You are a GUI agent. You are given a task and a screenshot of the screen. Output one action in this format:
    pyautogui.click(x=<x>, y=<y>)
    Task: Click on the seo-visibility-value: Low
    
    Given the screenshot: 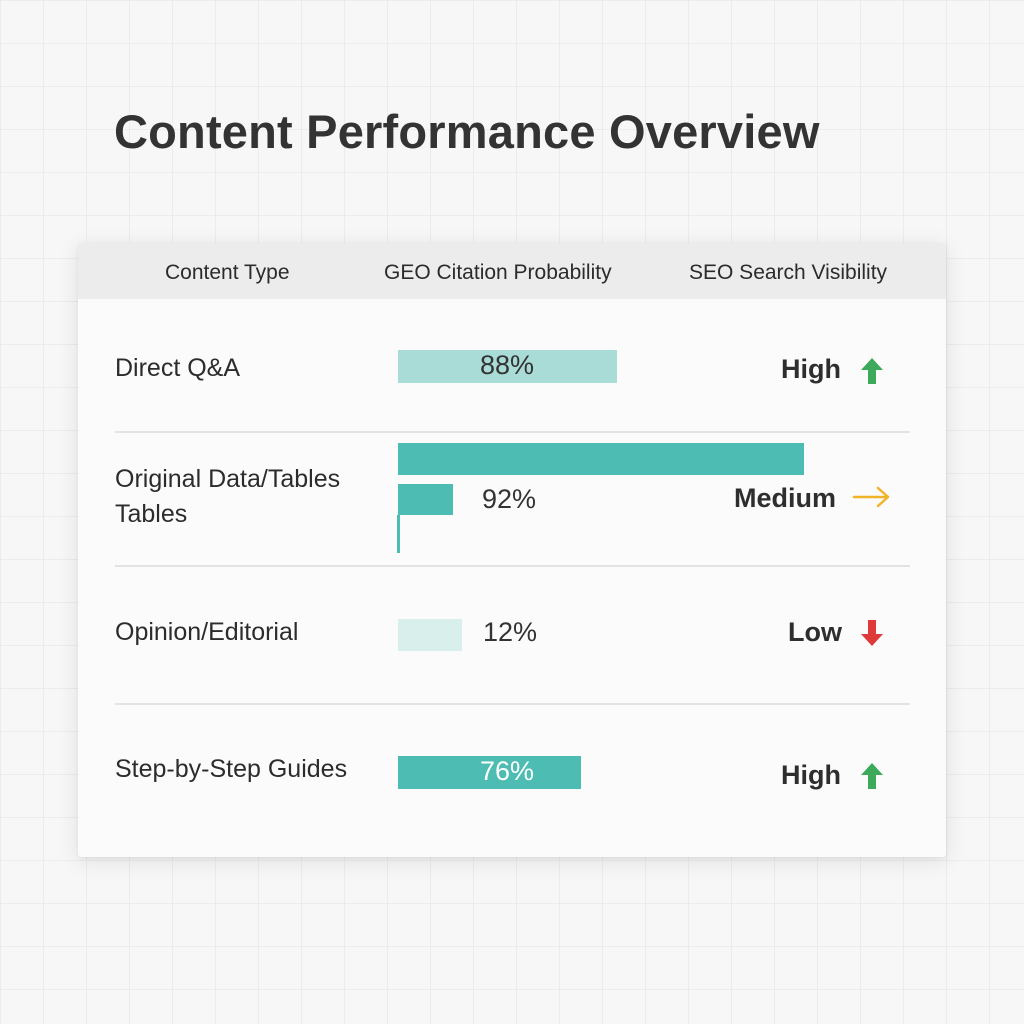 What is the action you would take?
    pyautogui.click(x=815, y=632)
    